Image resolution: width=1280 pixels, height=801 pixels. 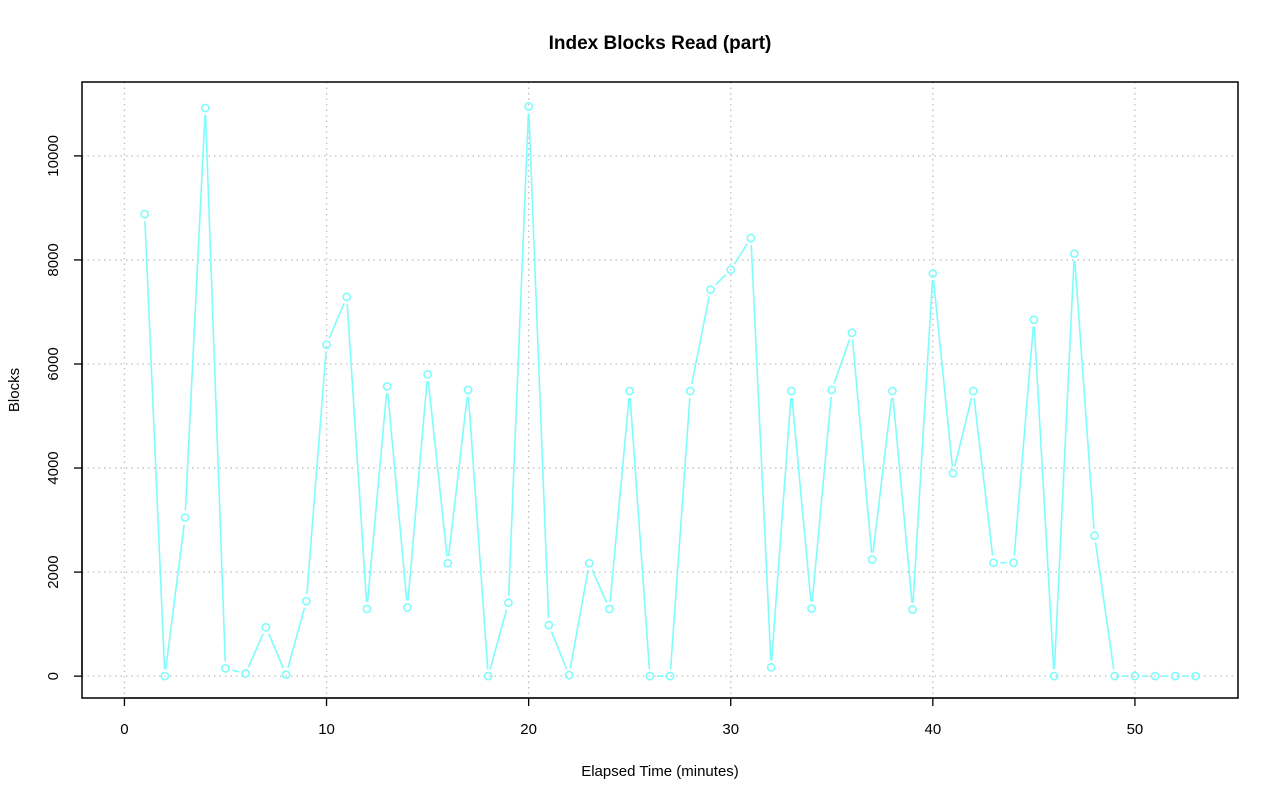 What do you see at coordinates (660, 771) in the screenshot?
I see `x-axis-label: Elapsed Time (minutes)` at bounding box center [660, 771].